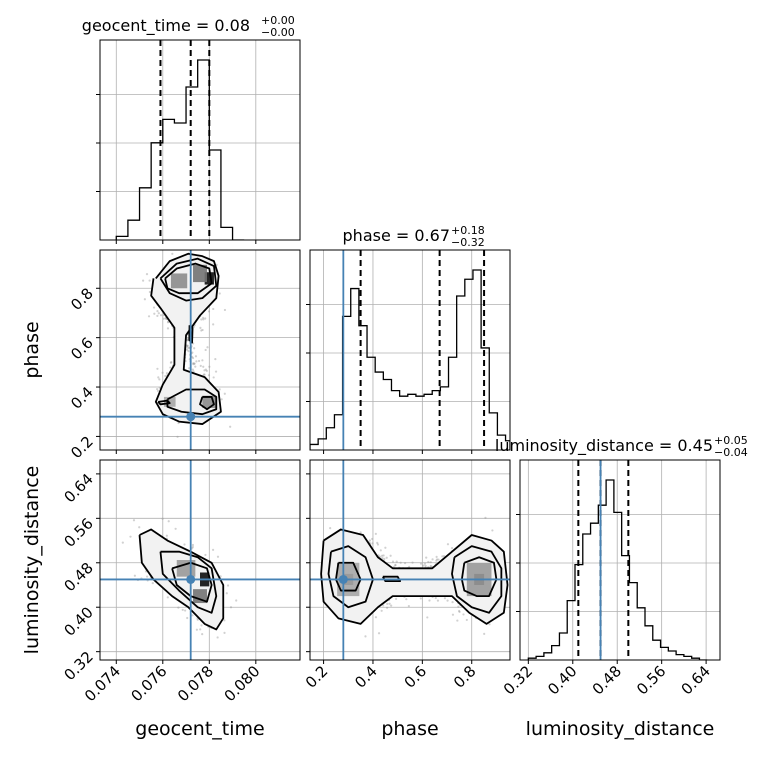  What do you see at coordinates (408, 351) in the screenshot?
I see `panel-phase-phase` at bounding box center [408, 351].